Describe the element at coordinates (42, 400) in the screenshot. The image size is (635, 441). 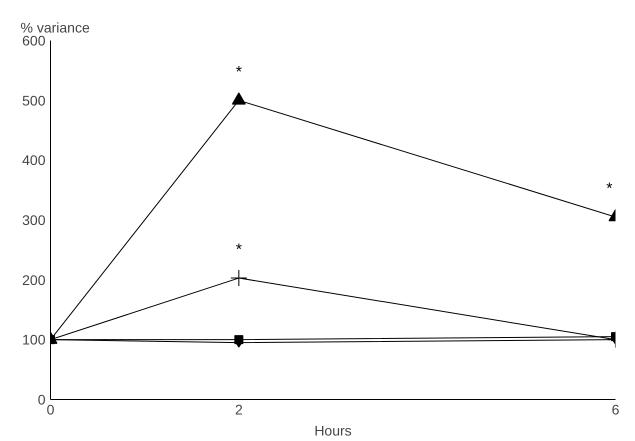
I see `y-tick-label: 0` at that location.